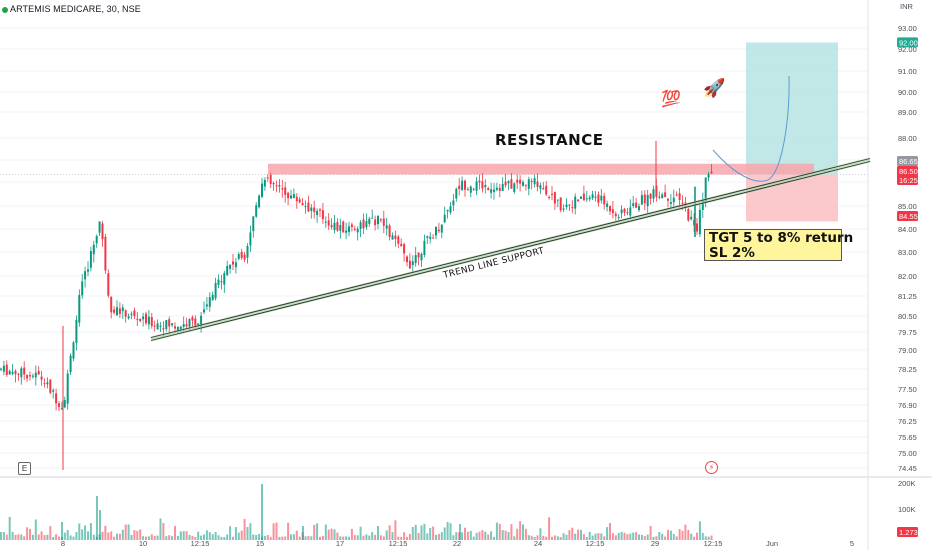 The image size is (932, 550). I want to click on time-tick-label: 15, so click(260, 543).